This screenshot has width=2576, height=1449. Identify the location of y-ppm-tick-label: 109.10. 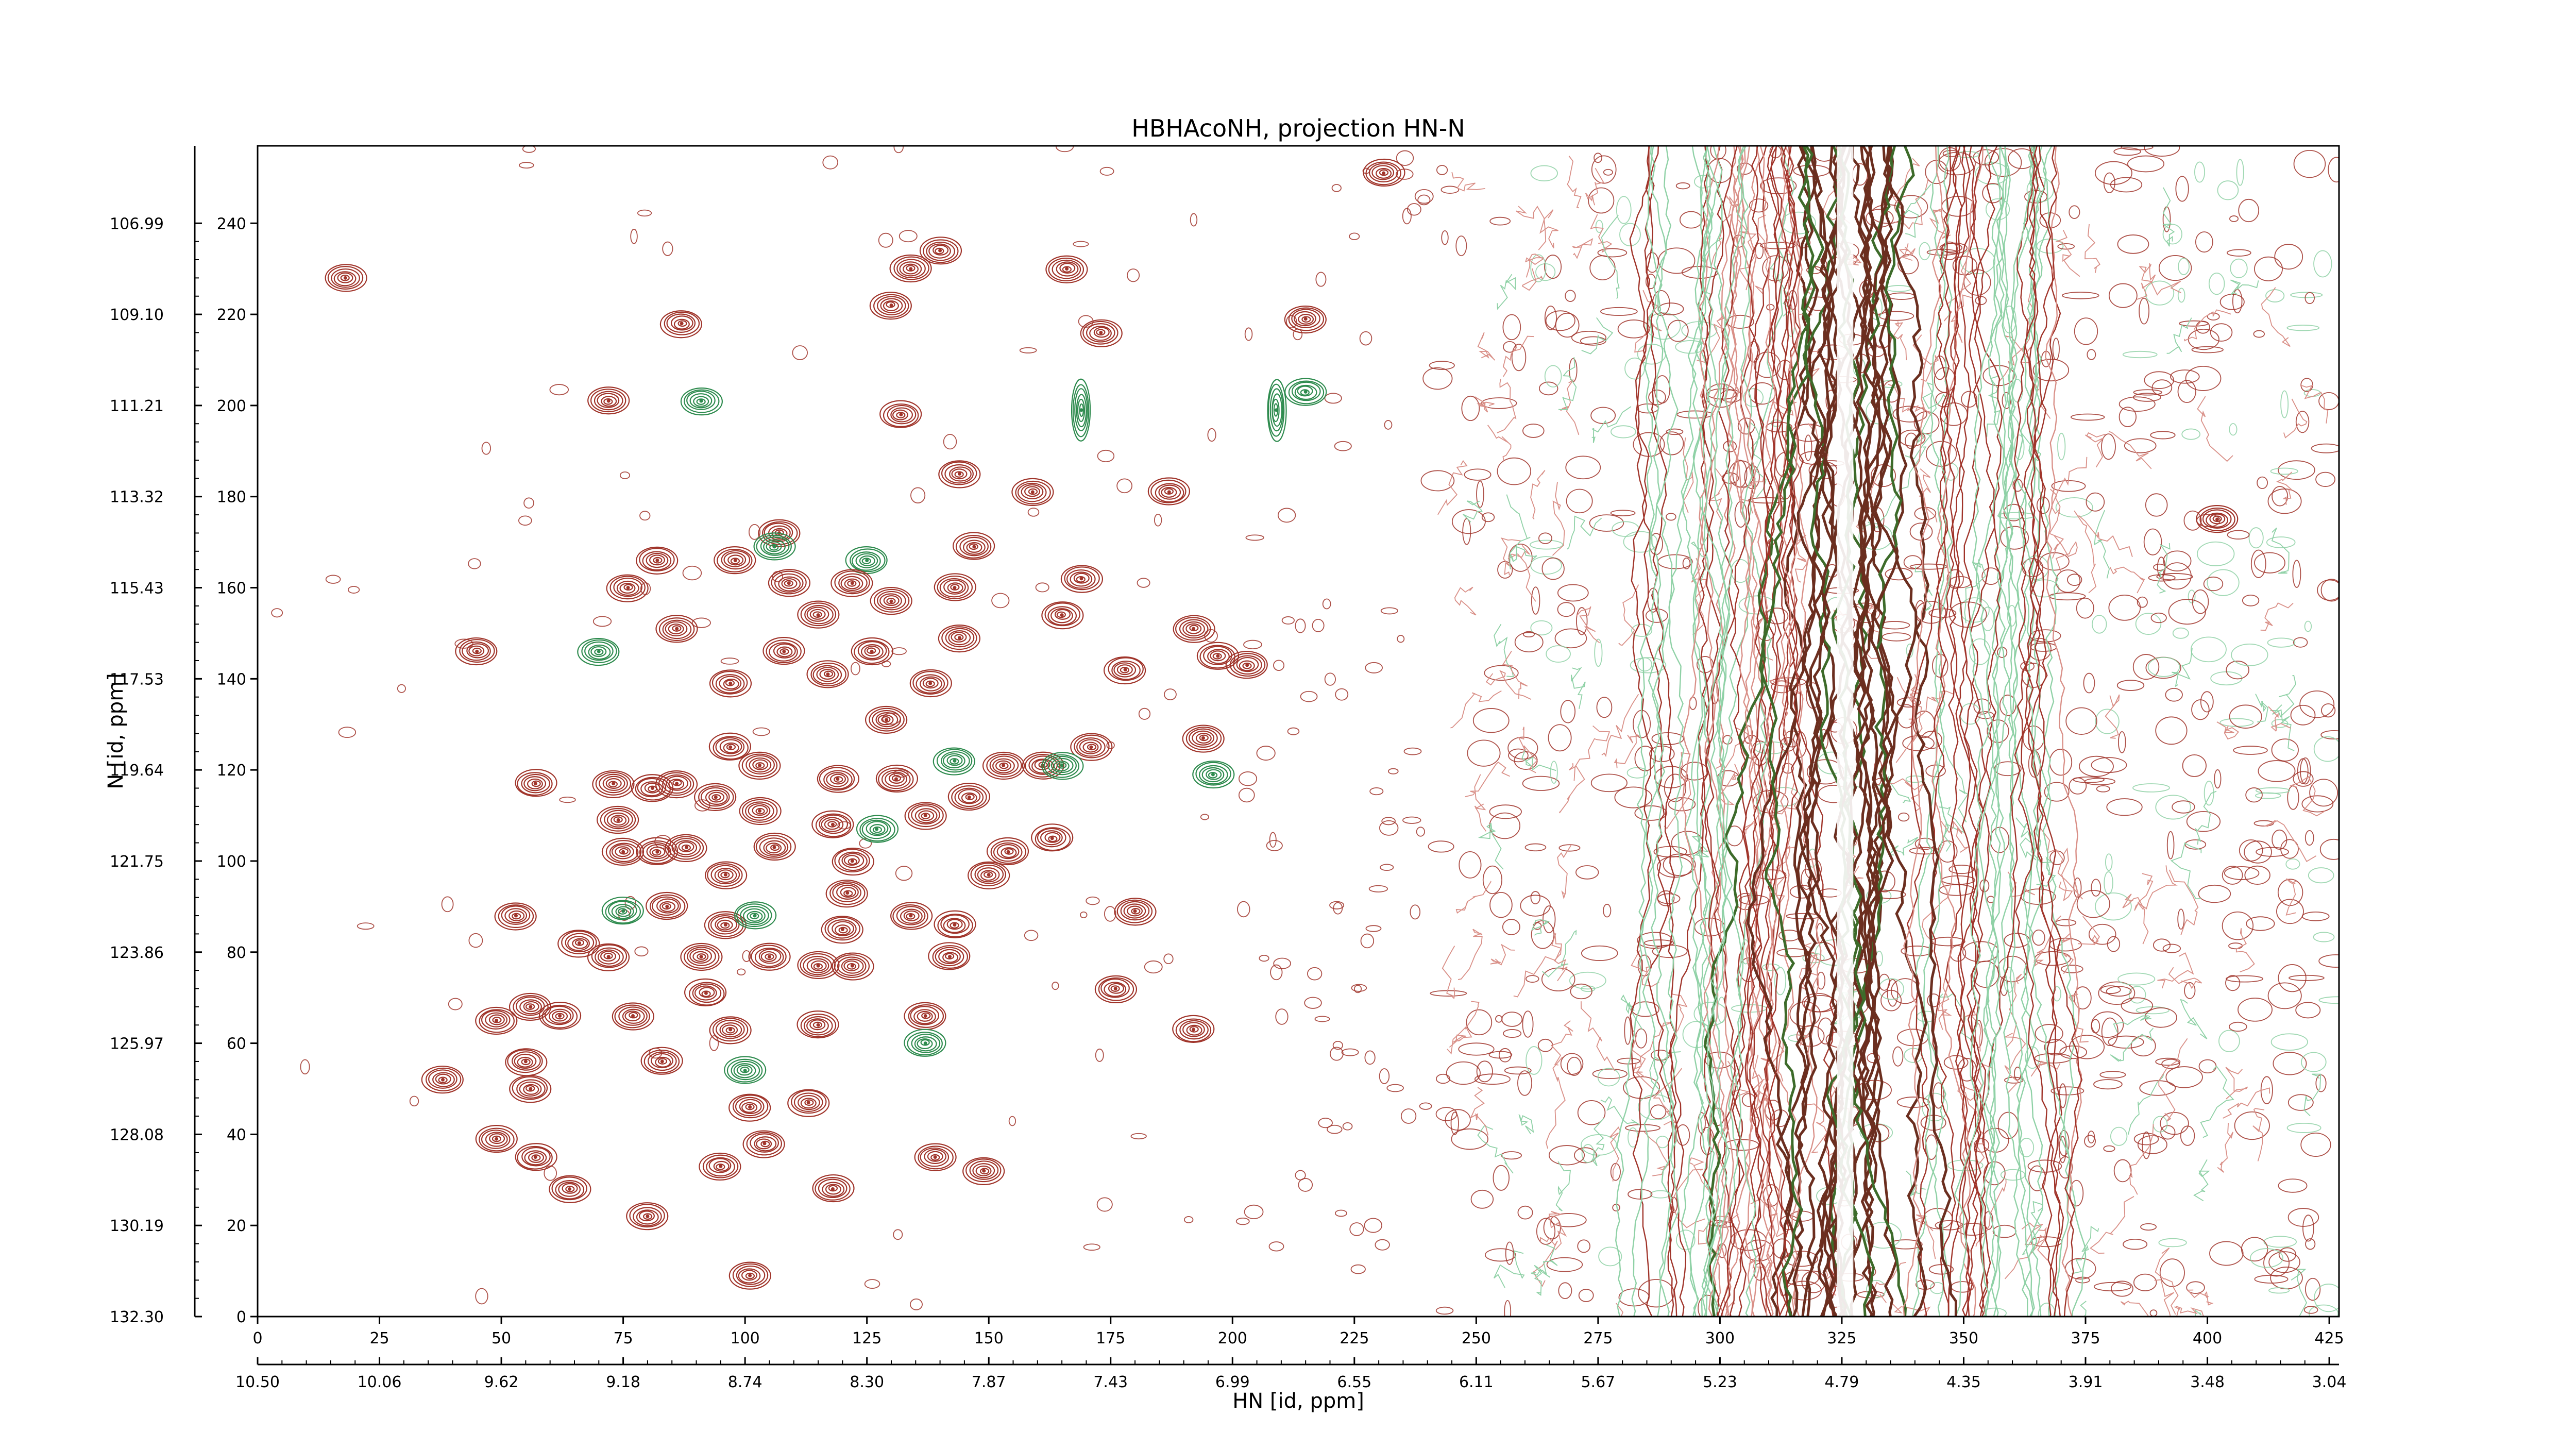
(137, 315).